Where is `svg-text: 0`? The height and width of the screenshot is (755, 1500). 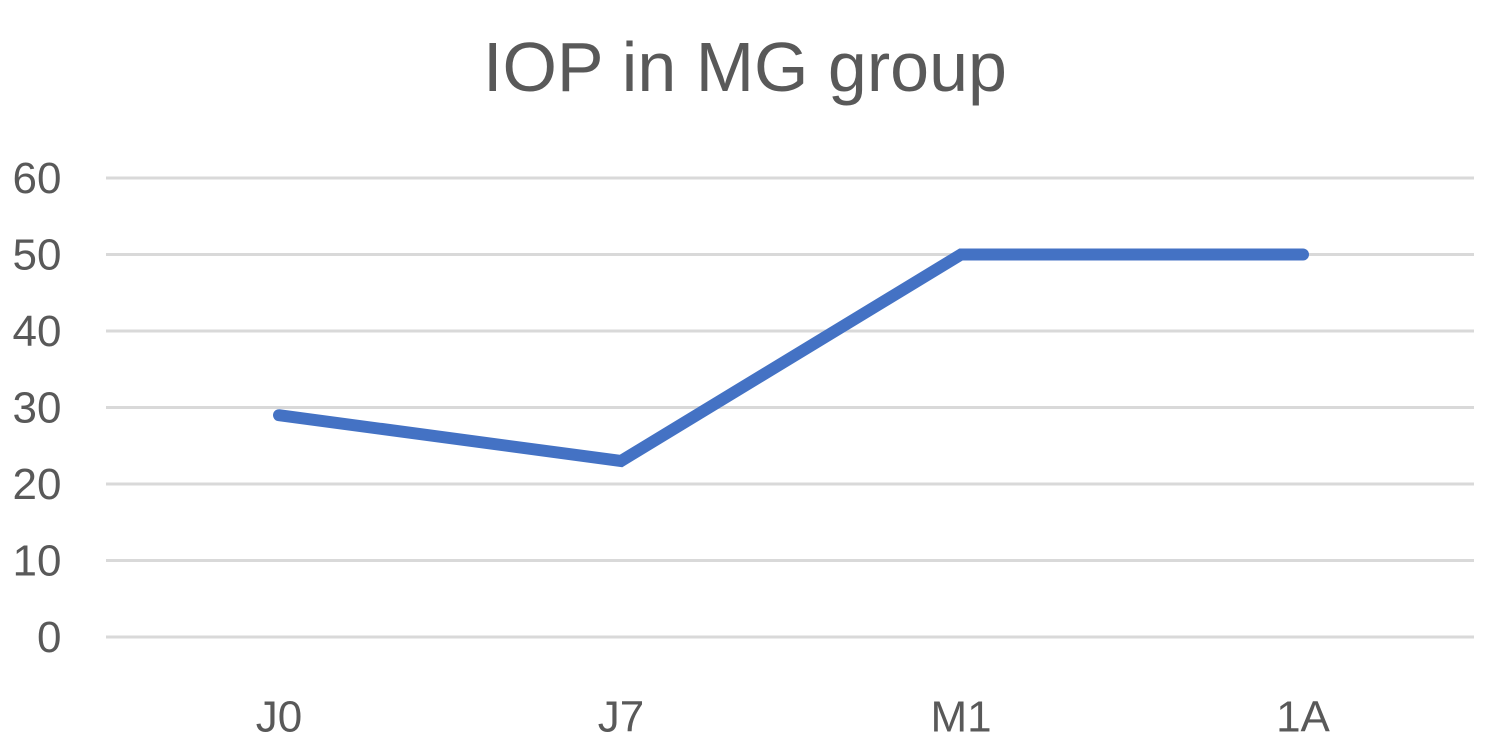
svg-text: 0 is located at coordinates (49, 637).